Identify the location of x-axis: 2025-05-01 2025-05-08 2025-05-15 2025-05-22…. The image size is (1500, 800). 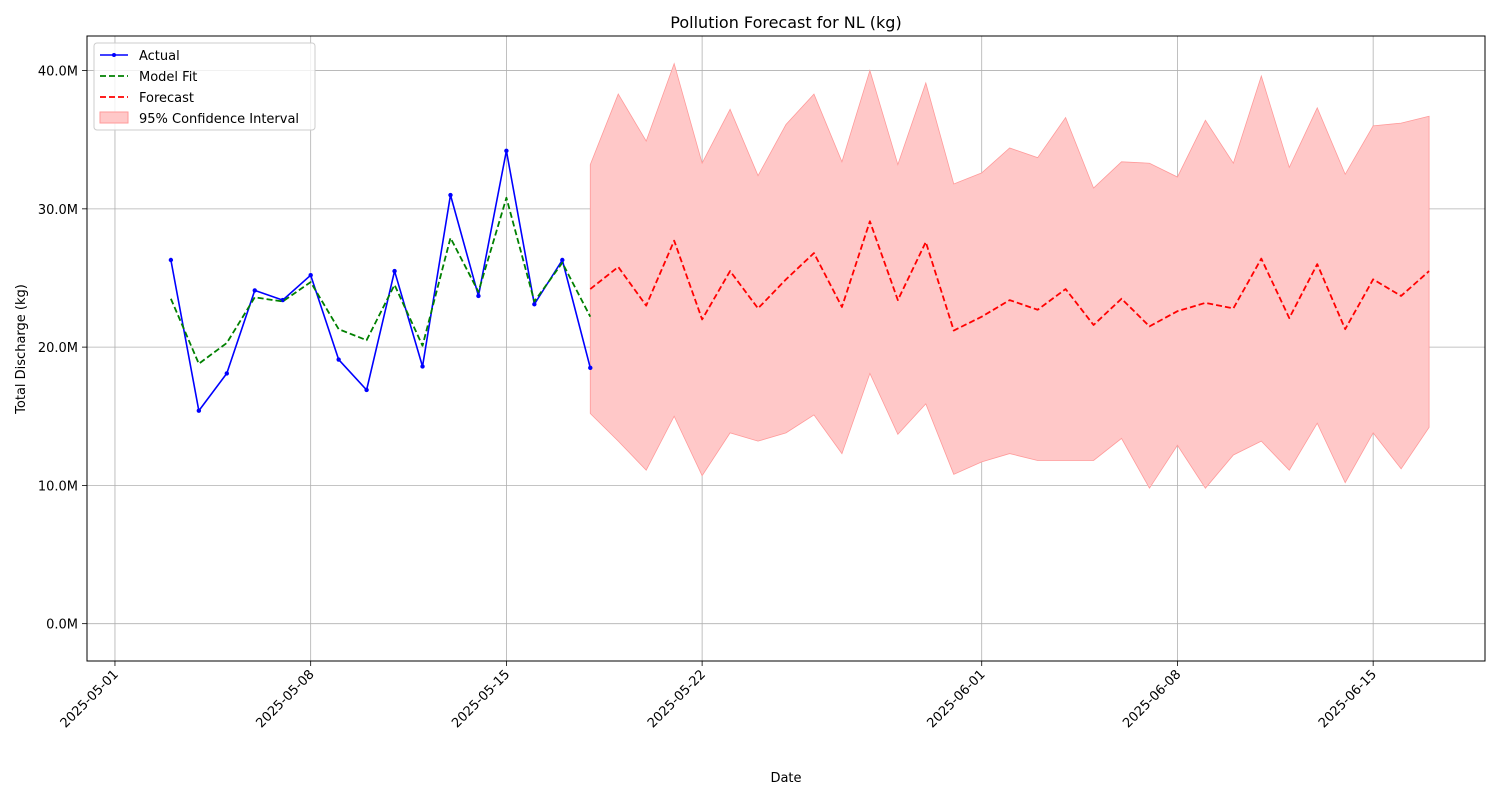
(719, 696).